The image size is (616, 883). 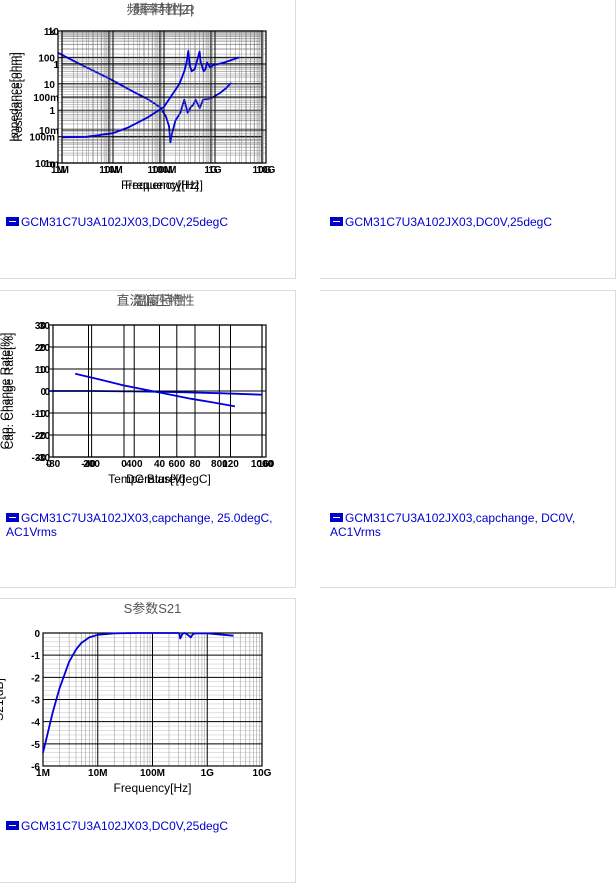 What do you see at coordinates (155, 479) in the screenshot?
I see `x-axis-label: DC Bias[V]` at bounding box center [155, 479].